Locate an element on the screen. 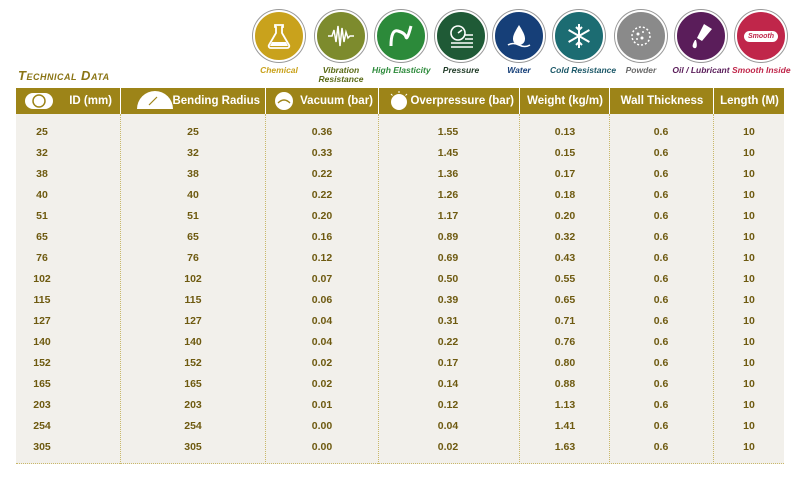 This screenshot has height=478, width=800. cell-bend: 40 is located at coordinates (193, 195).